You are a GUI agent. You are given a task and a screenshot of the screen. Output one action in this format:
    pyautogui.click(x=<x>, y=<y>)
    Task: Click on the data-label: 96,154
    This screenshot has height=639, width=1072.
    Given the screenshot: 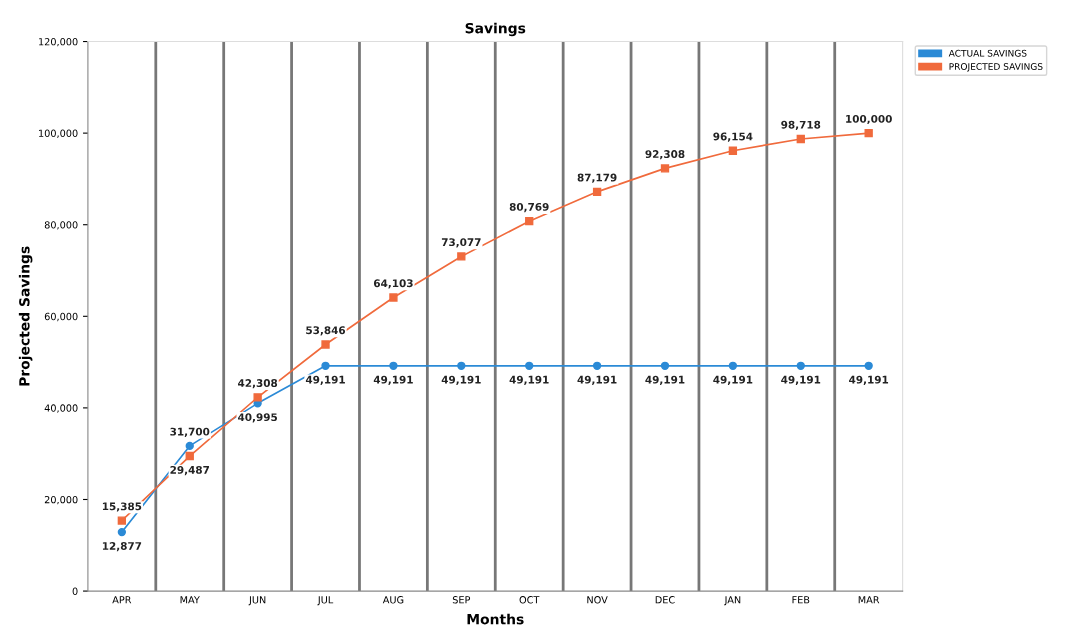 What is the action you would take?
    pyautogui.click(x=733, y=137)
    